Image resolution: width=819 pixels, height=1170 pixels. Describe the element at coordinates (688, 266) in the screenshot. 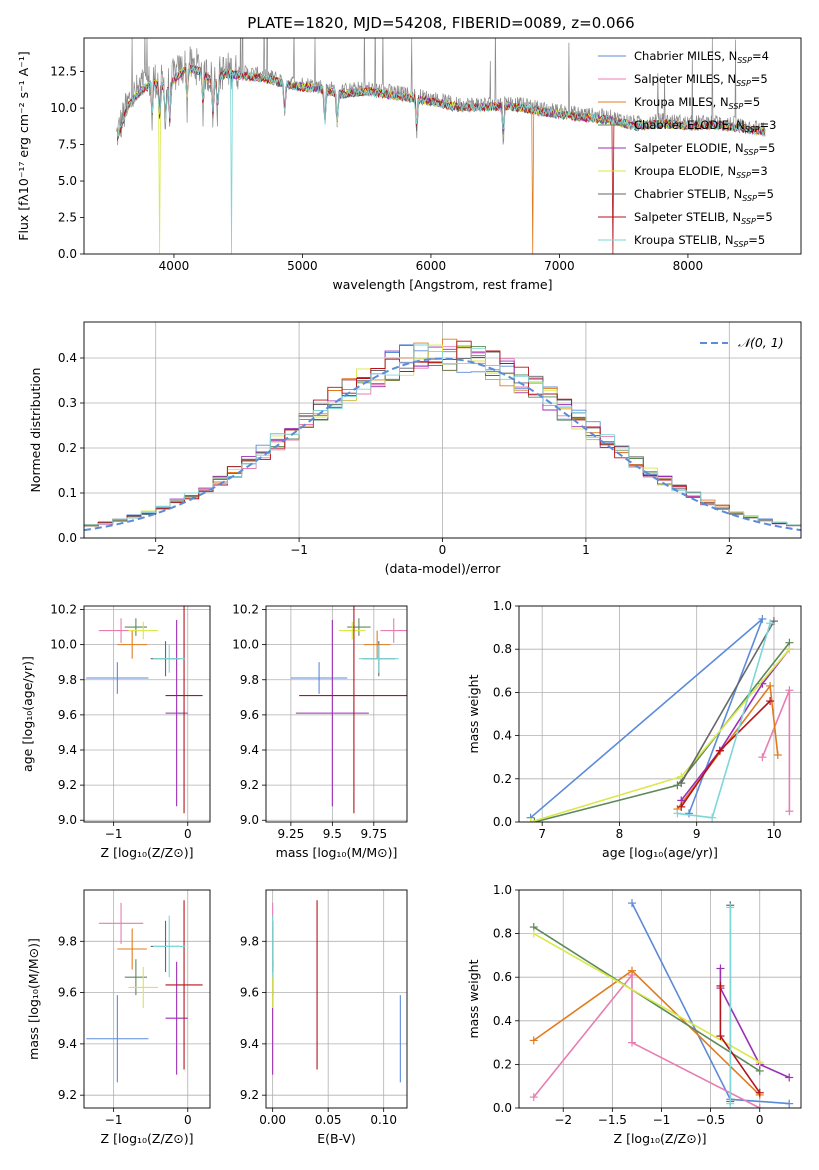

I see `x-tick-label: 8000` at that location.